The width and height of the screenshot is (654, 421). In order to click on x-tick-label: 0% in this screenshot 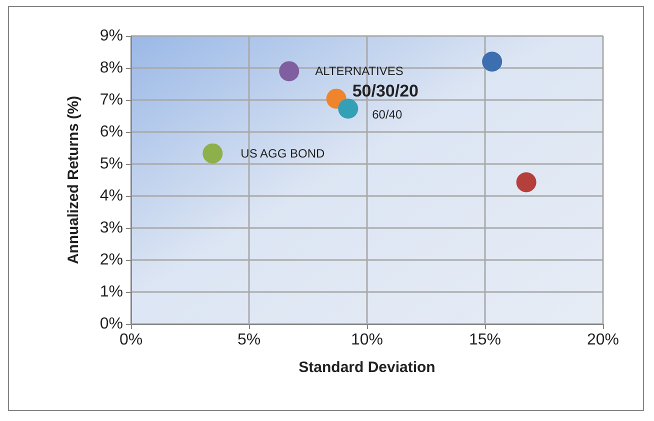, I will do `click(131, 340)`.